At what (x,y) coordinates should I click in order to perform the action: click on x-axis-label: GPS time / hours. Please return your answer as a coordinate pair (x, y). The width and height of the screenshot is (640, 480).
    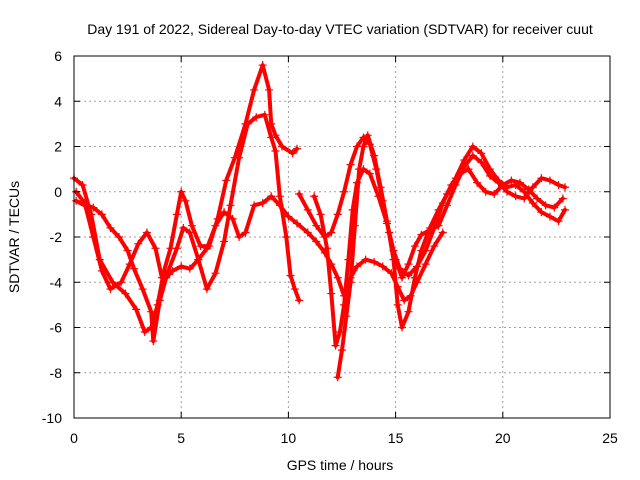
    Looking at the image, I should click on (340, 465).